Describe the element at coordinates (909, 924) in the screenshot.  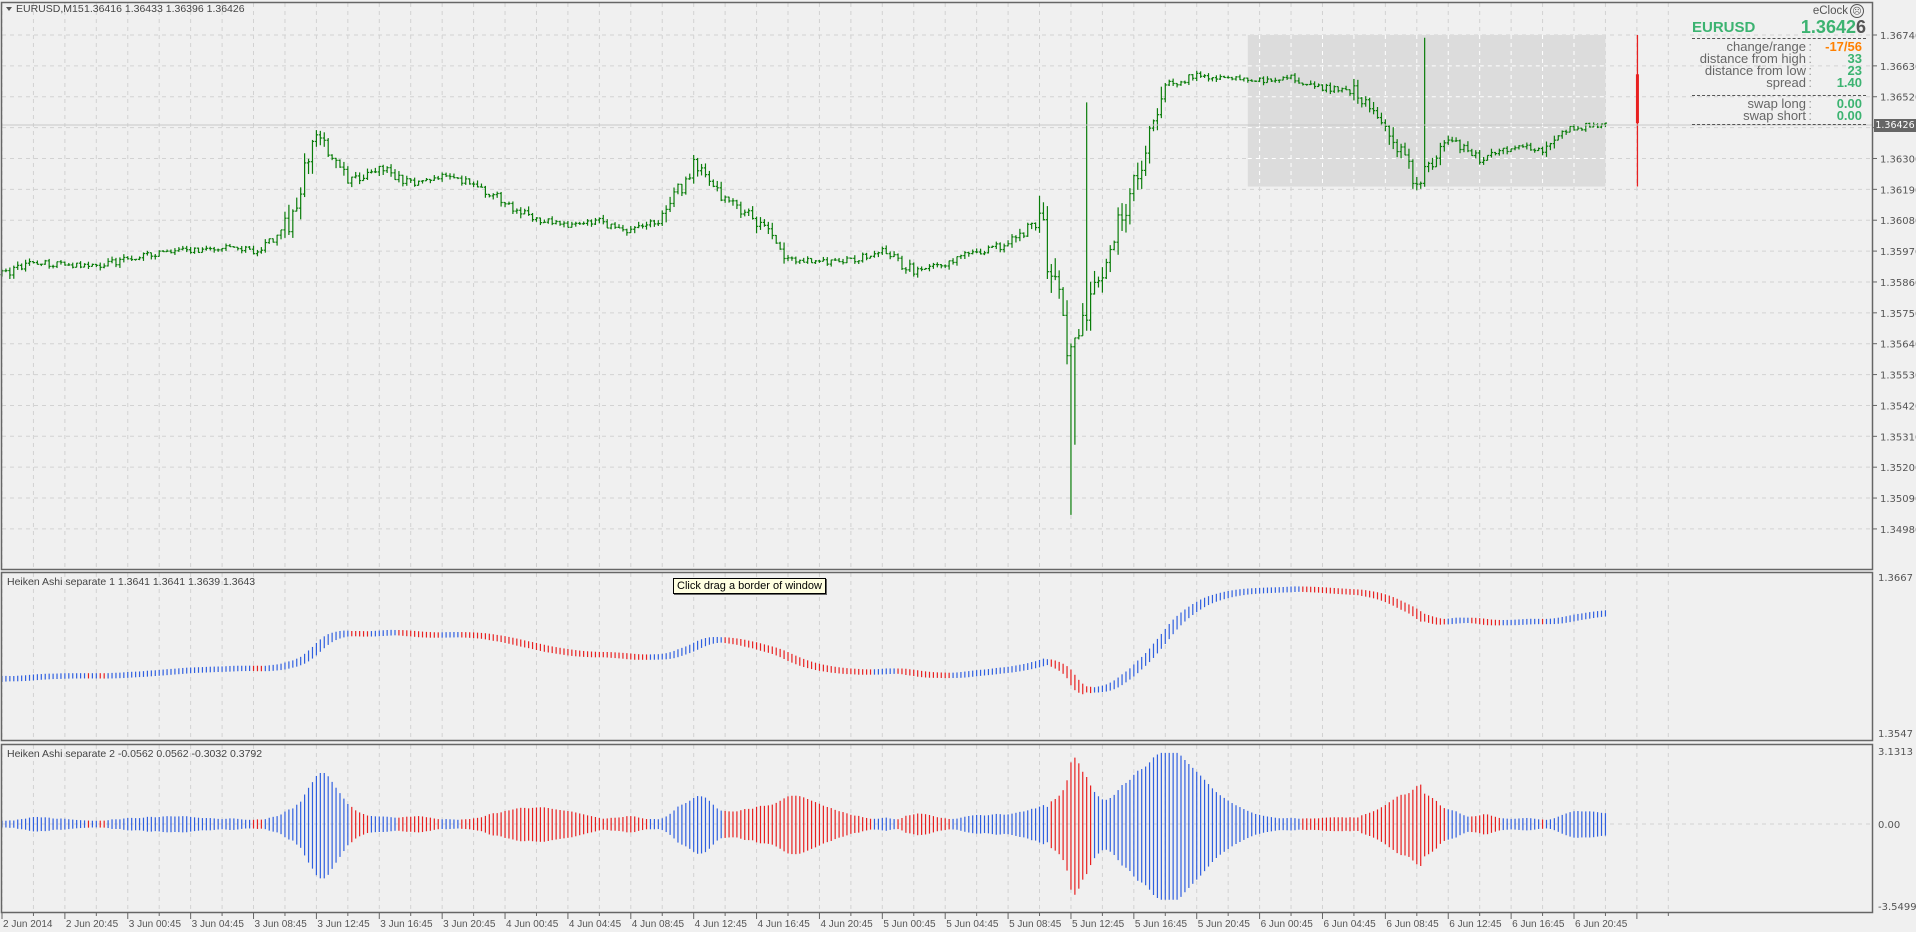
I see `x-tick-label: 5 Jun 00:45` at that location.